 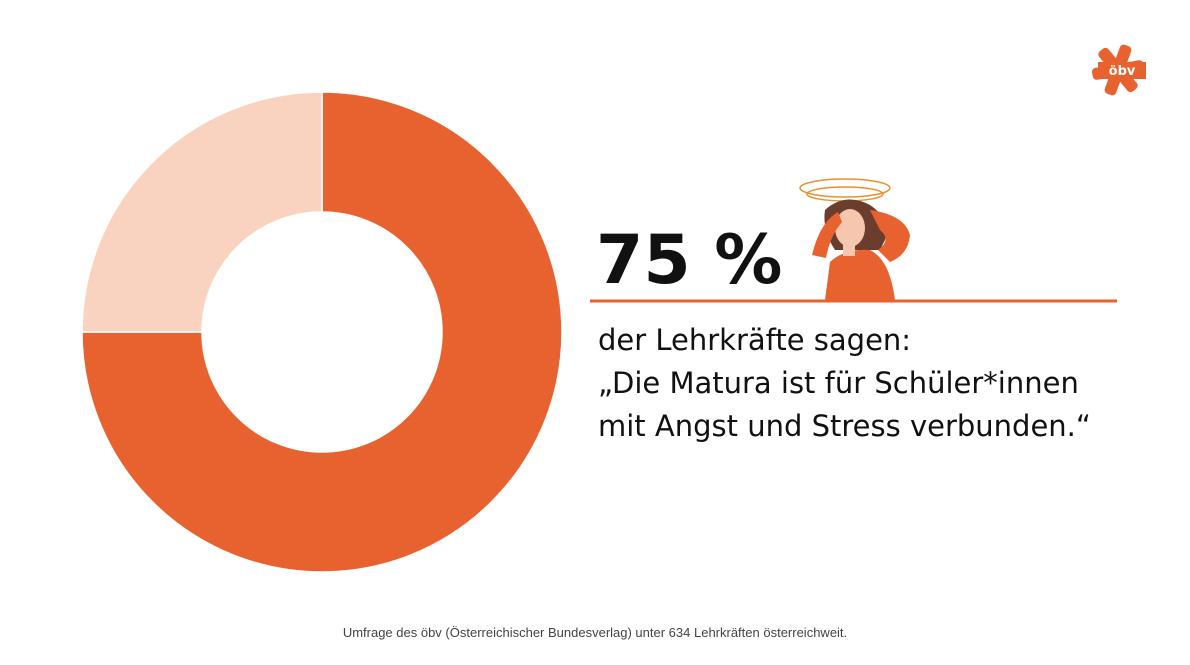 What do you see at coordinates (844, 426) in the screenshot?
I see `statement-line: mit Angst und Stress verbunden.“` at bounding box center [844, 426].